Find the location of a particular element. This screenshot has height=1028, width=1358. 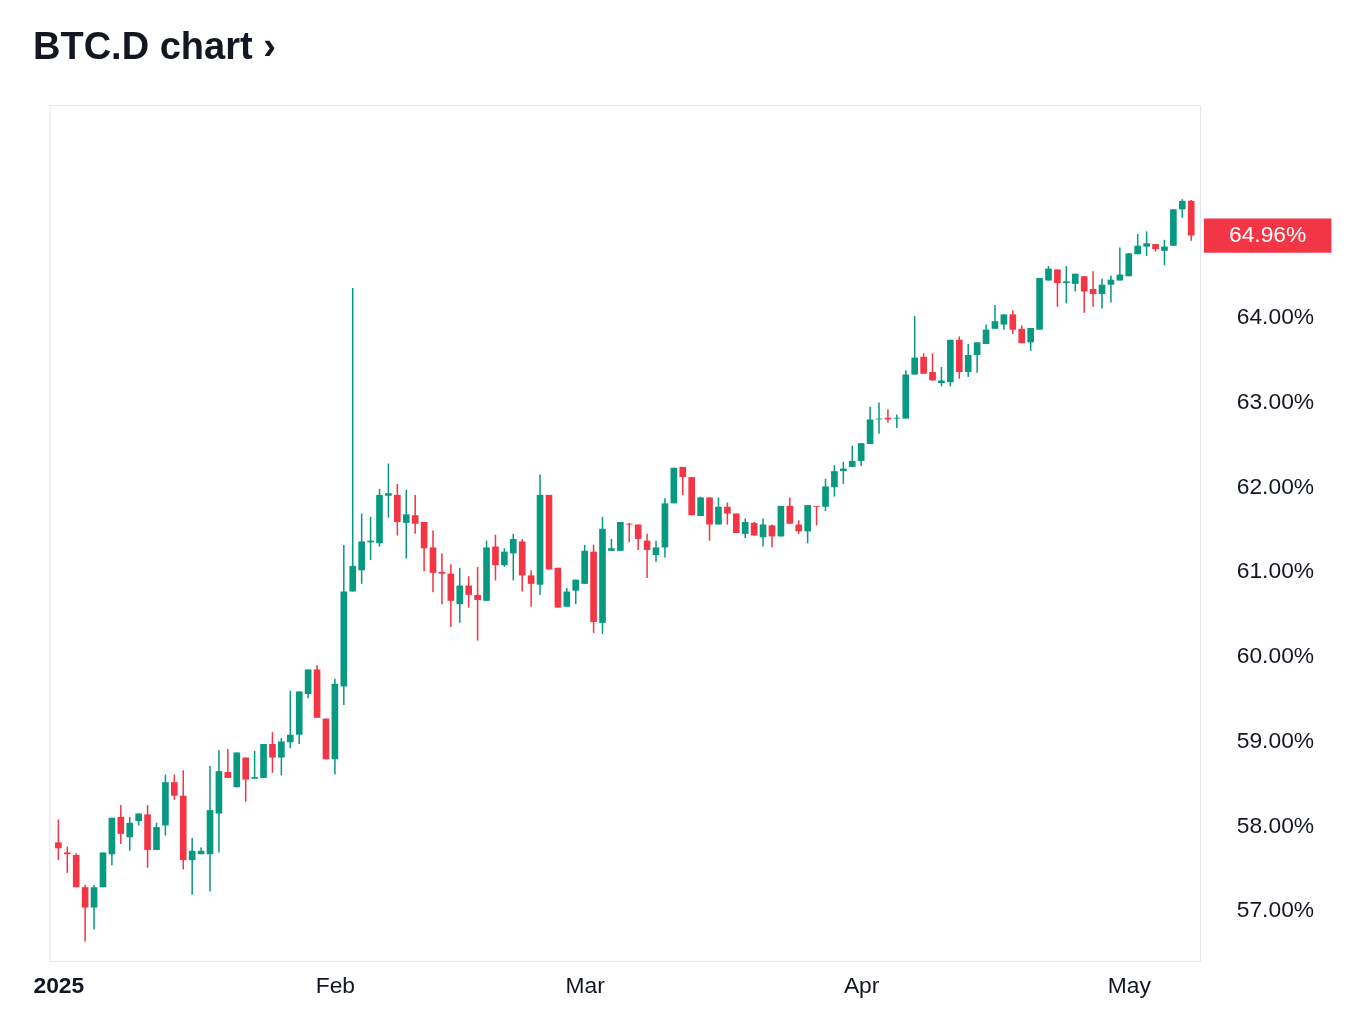

x-tick-label: Mar is located at coordinates (585, 984).